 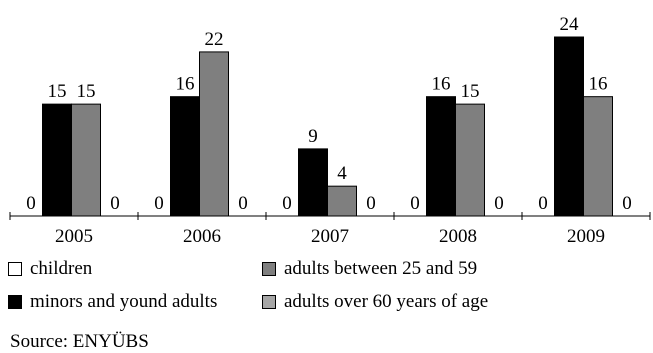 I want to click on data-label: 24, so click(x=570, y=24).